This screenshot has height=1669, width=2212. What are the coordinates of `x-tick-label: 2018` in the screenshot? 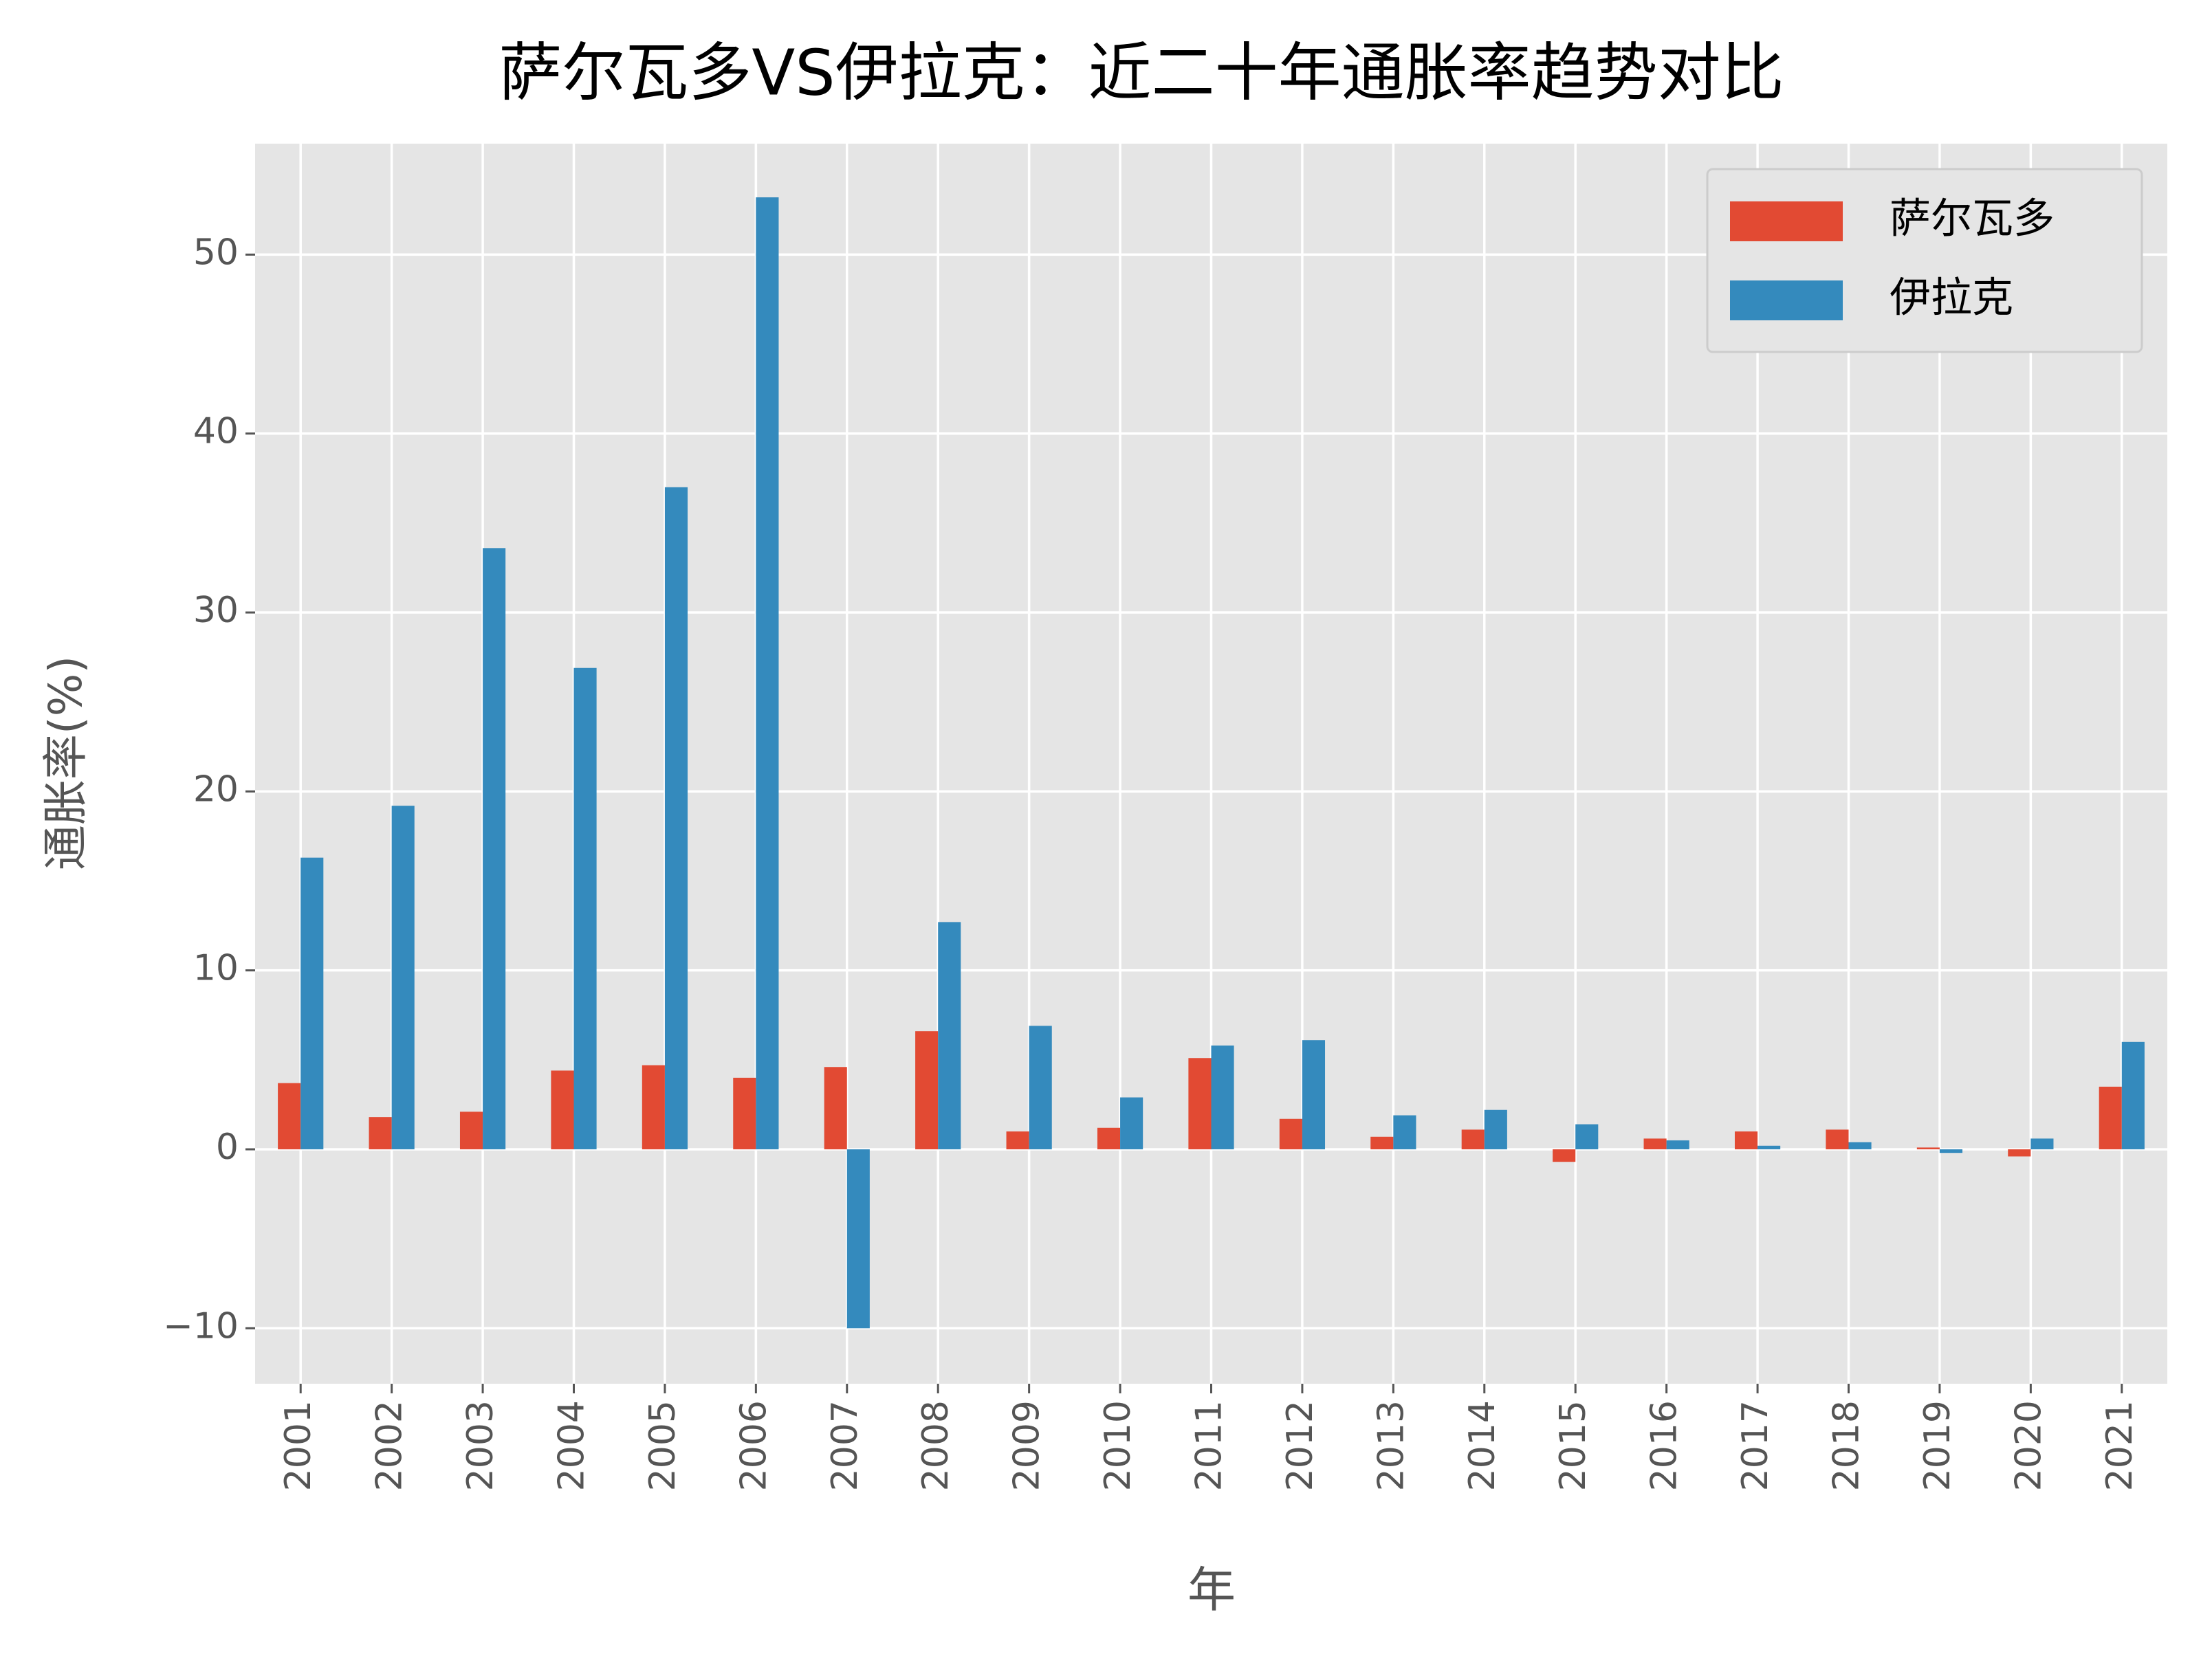 It's located at (1847, 1445).